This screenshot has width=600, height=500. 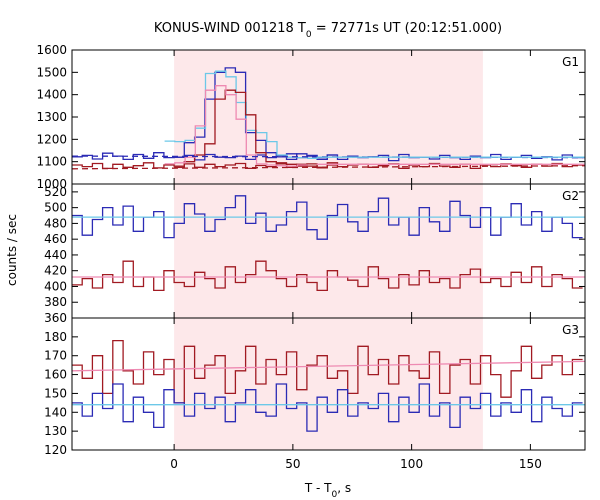 I want to click on y-tick-label: 460, so click(x=55, y=239).